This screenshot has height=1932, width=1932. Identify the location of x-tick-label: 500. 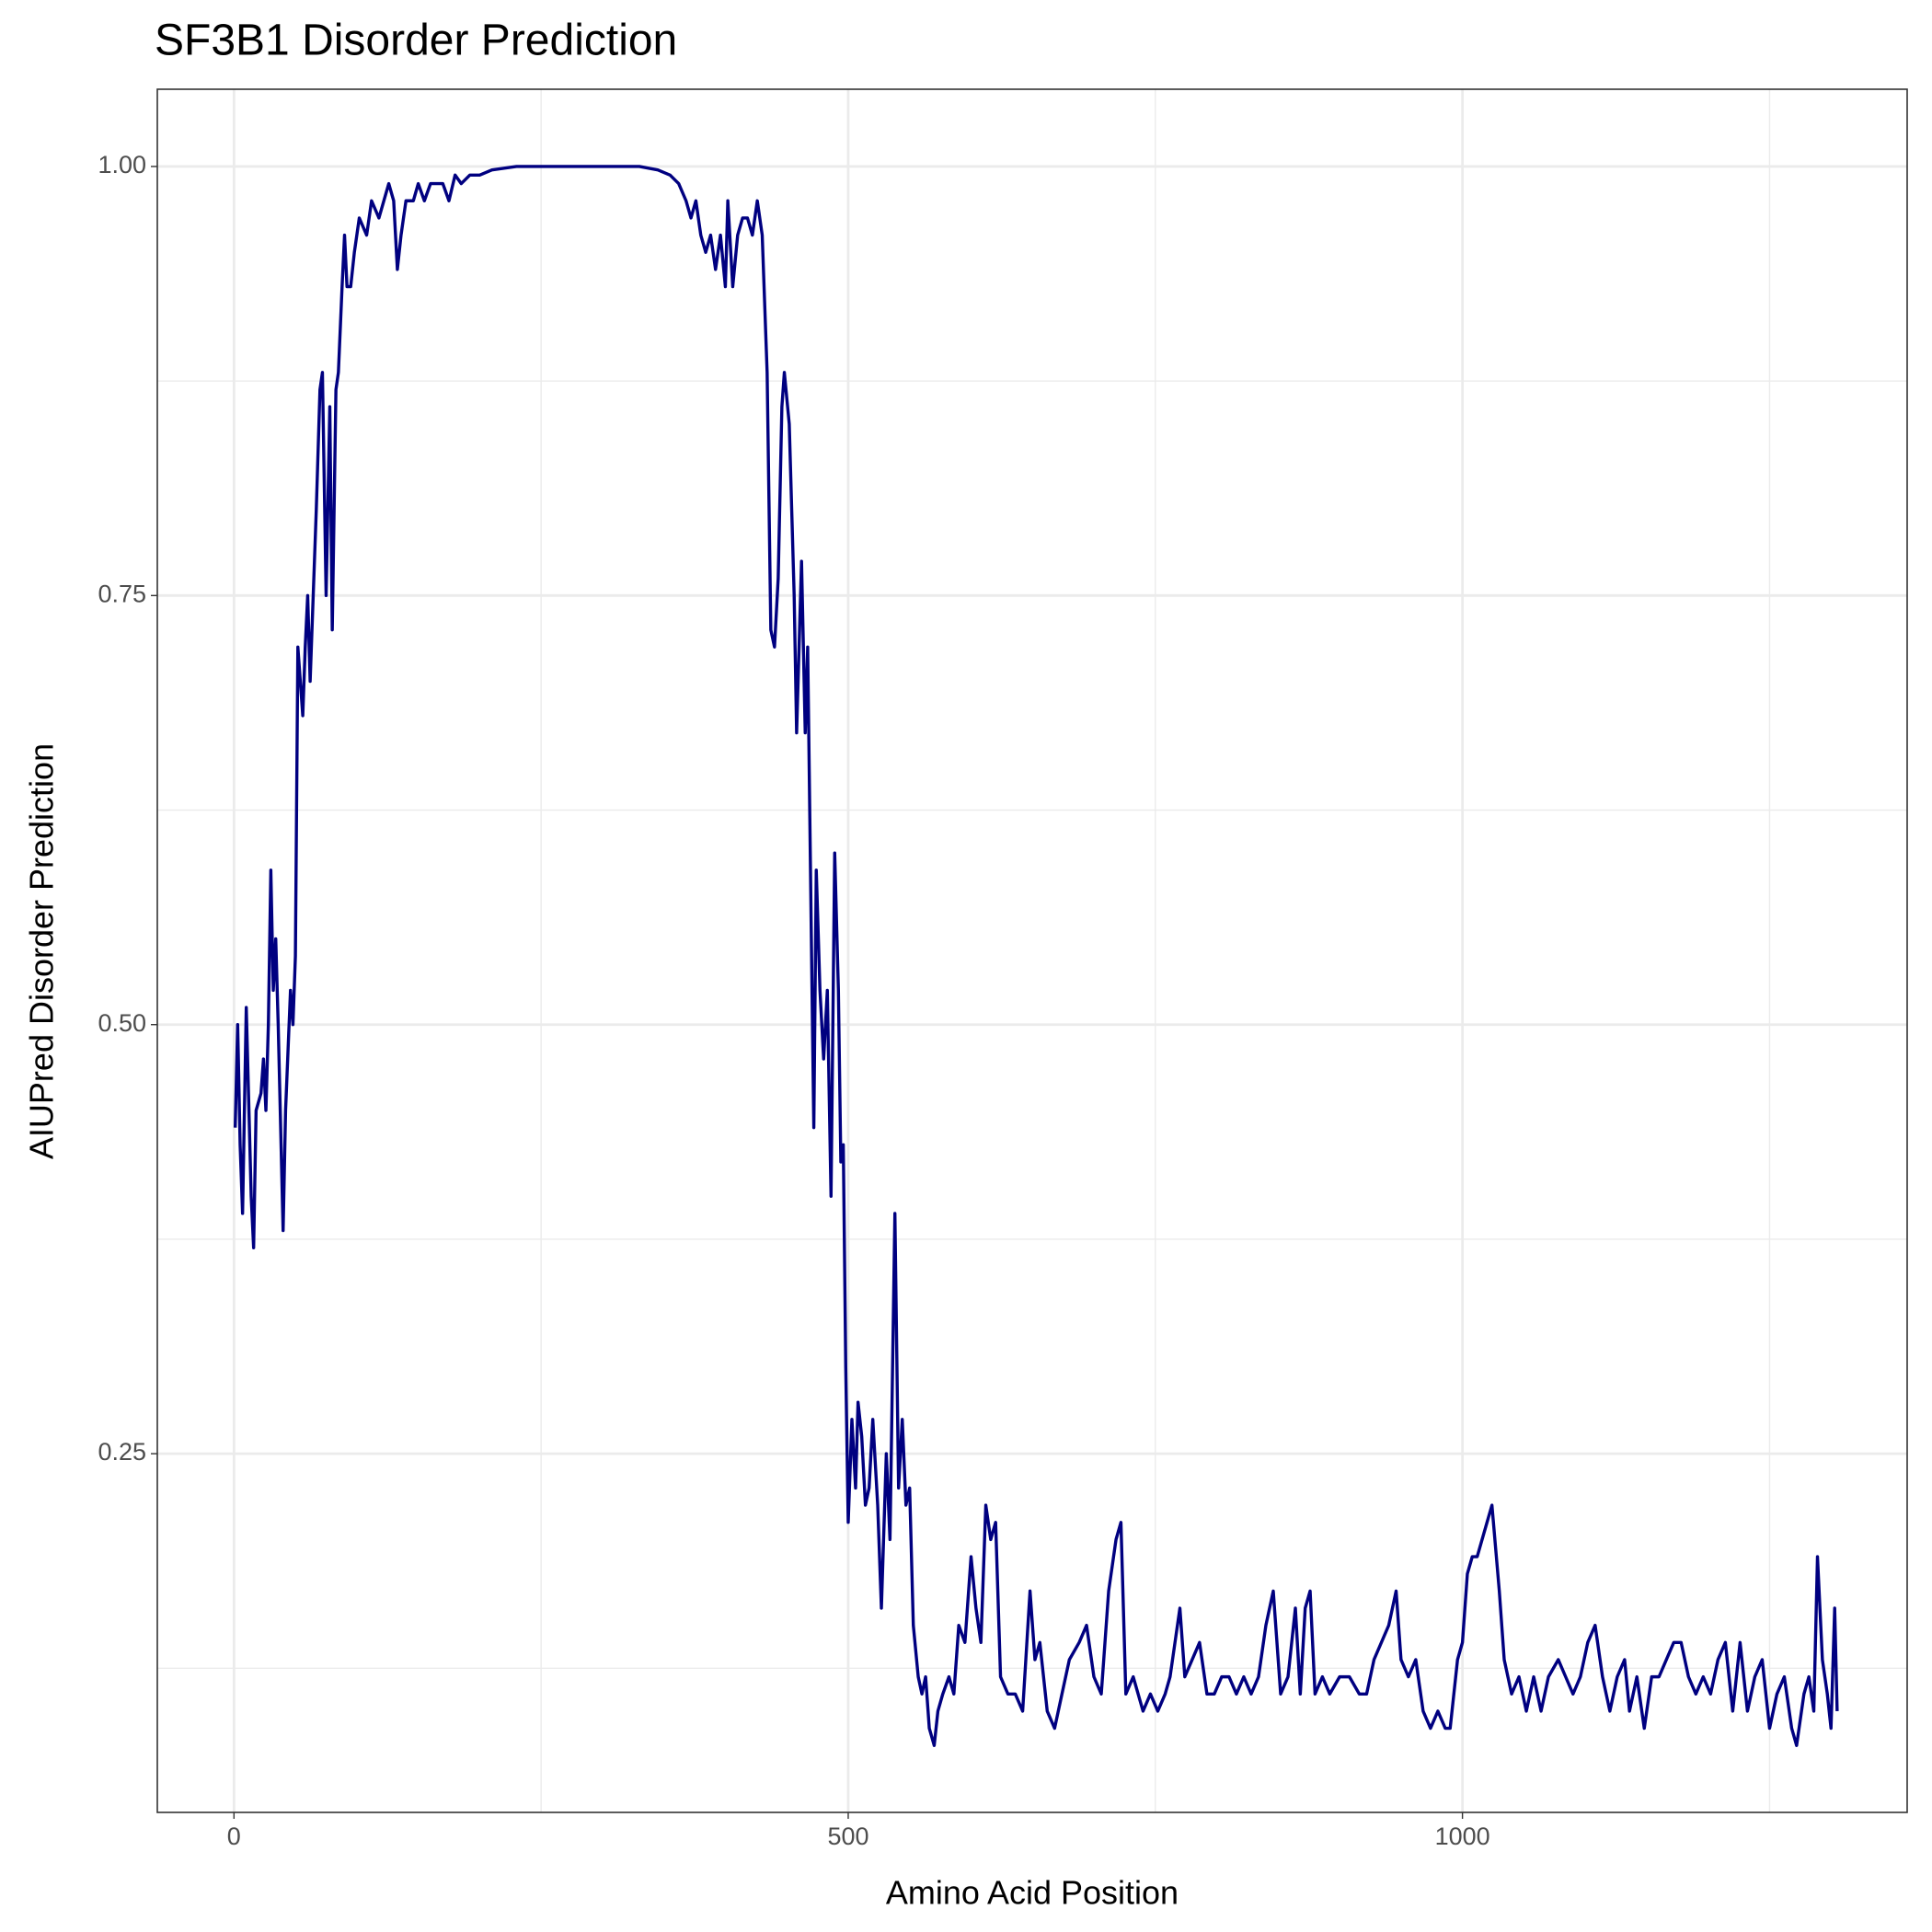
(847, 1836).